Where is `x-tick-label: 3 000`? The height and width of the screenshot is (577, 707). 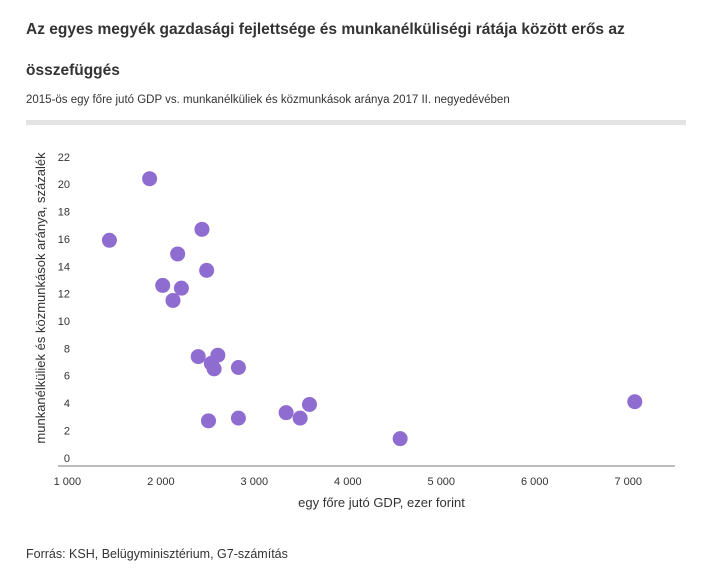 x-tick-label: 3 000 is located at coordinates (255, 482).